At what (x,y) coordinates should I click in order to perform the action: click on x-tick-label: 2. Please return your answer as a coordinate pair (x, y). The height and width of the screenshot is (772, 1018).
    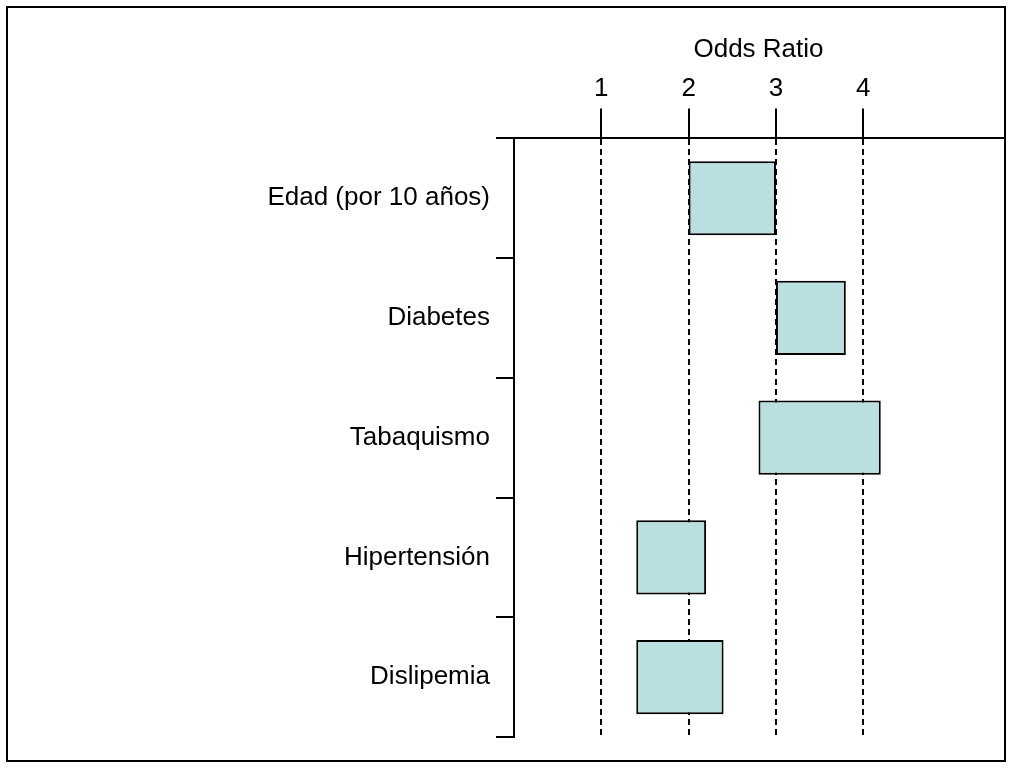
    Looking at the image, I should click on (688, 86).